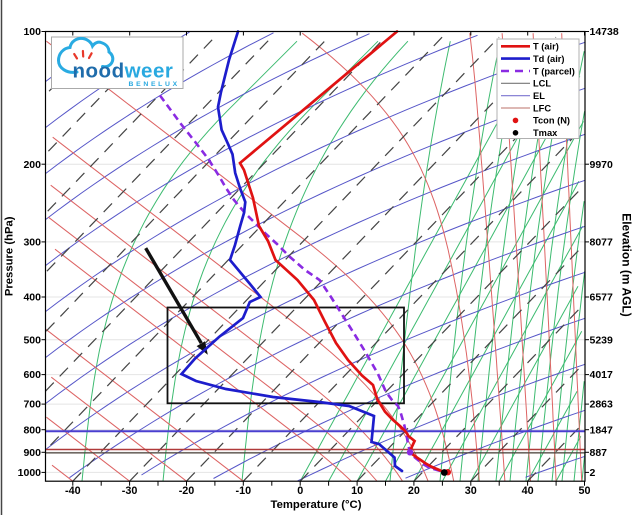  What do you see at coordinates (542, 108) in the screenshot?
I see `svg-text: LFC` at bounding box center [542, 108].